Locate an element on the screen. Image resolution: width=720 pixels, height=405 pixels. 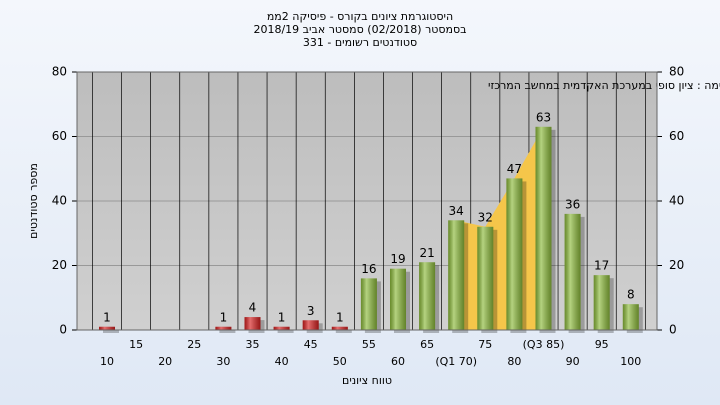
x-tick-label: 40 is located at coordinates (282, 361).